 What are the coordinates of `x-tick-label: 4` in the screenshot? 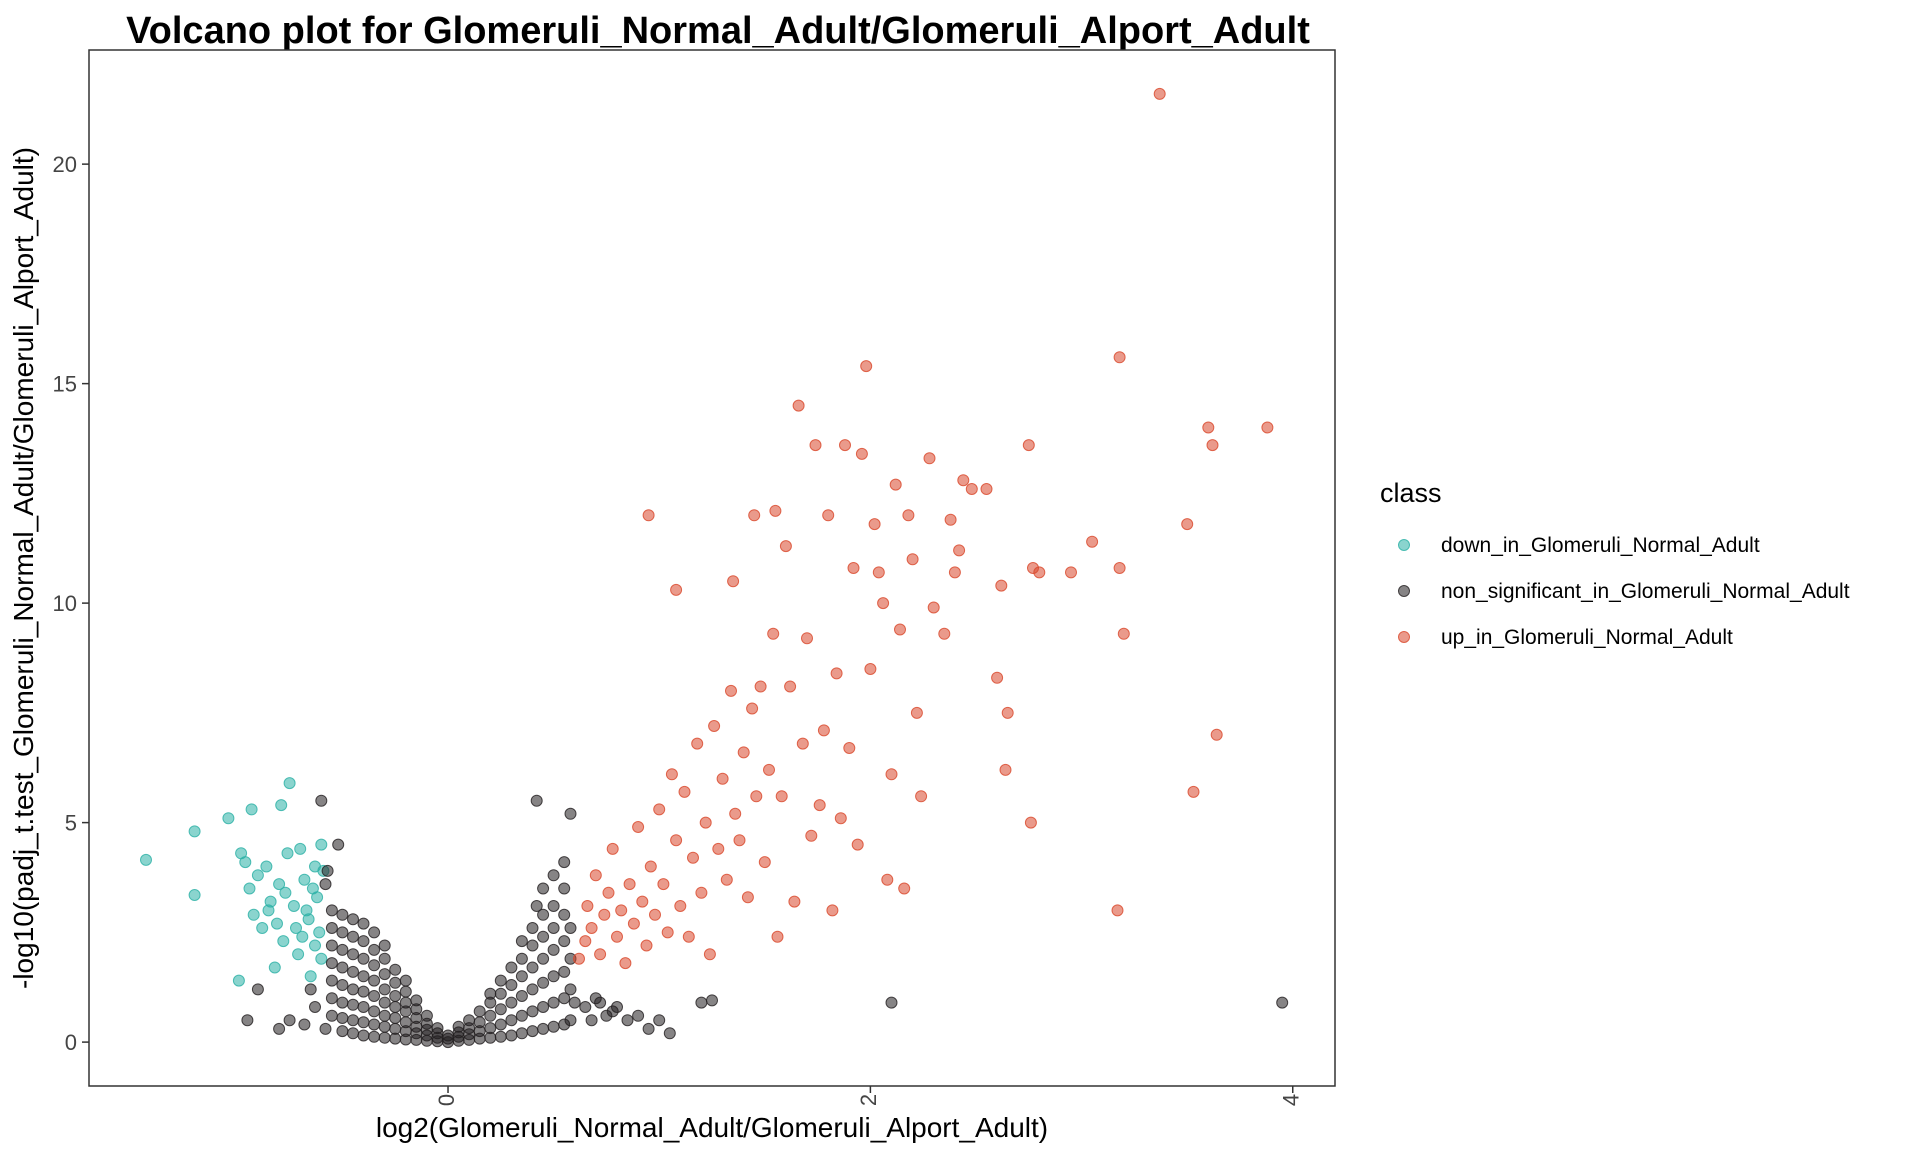 It's located at (1291, 1100).